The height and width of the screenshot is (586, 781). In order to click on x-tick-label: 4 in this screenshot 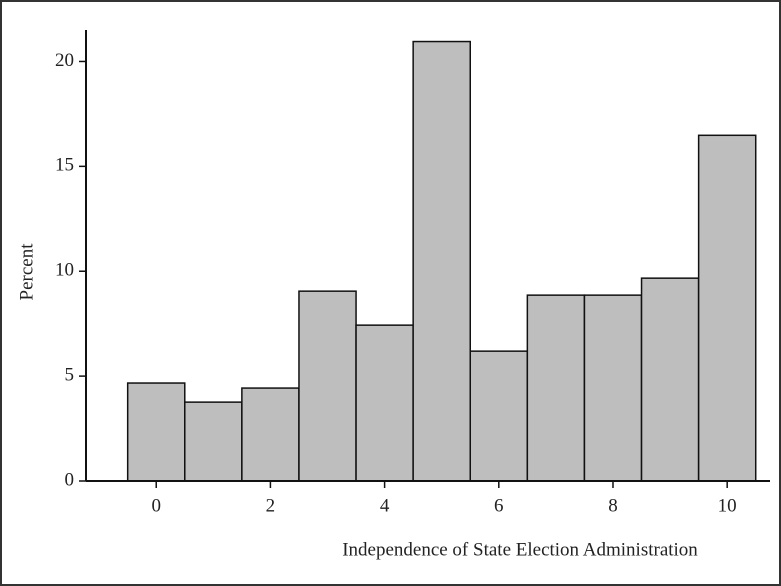, I will do `click(385, 505)`.